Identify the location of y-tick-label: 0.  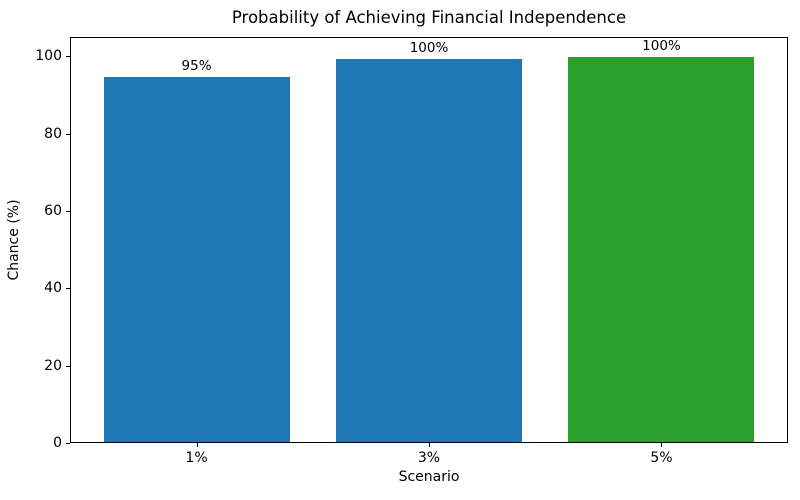
(57, 443).